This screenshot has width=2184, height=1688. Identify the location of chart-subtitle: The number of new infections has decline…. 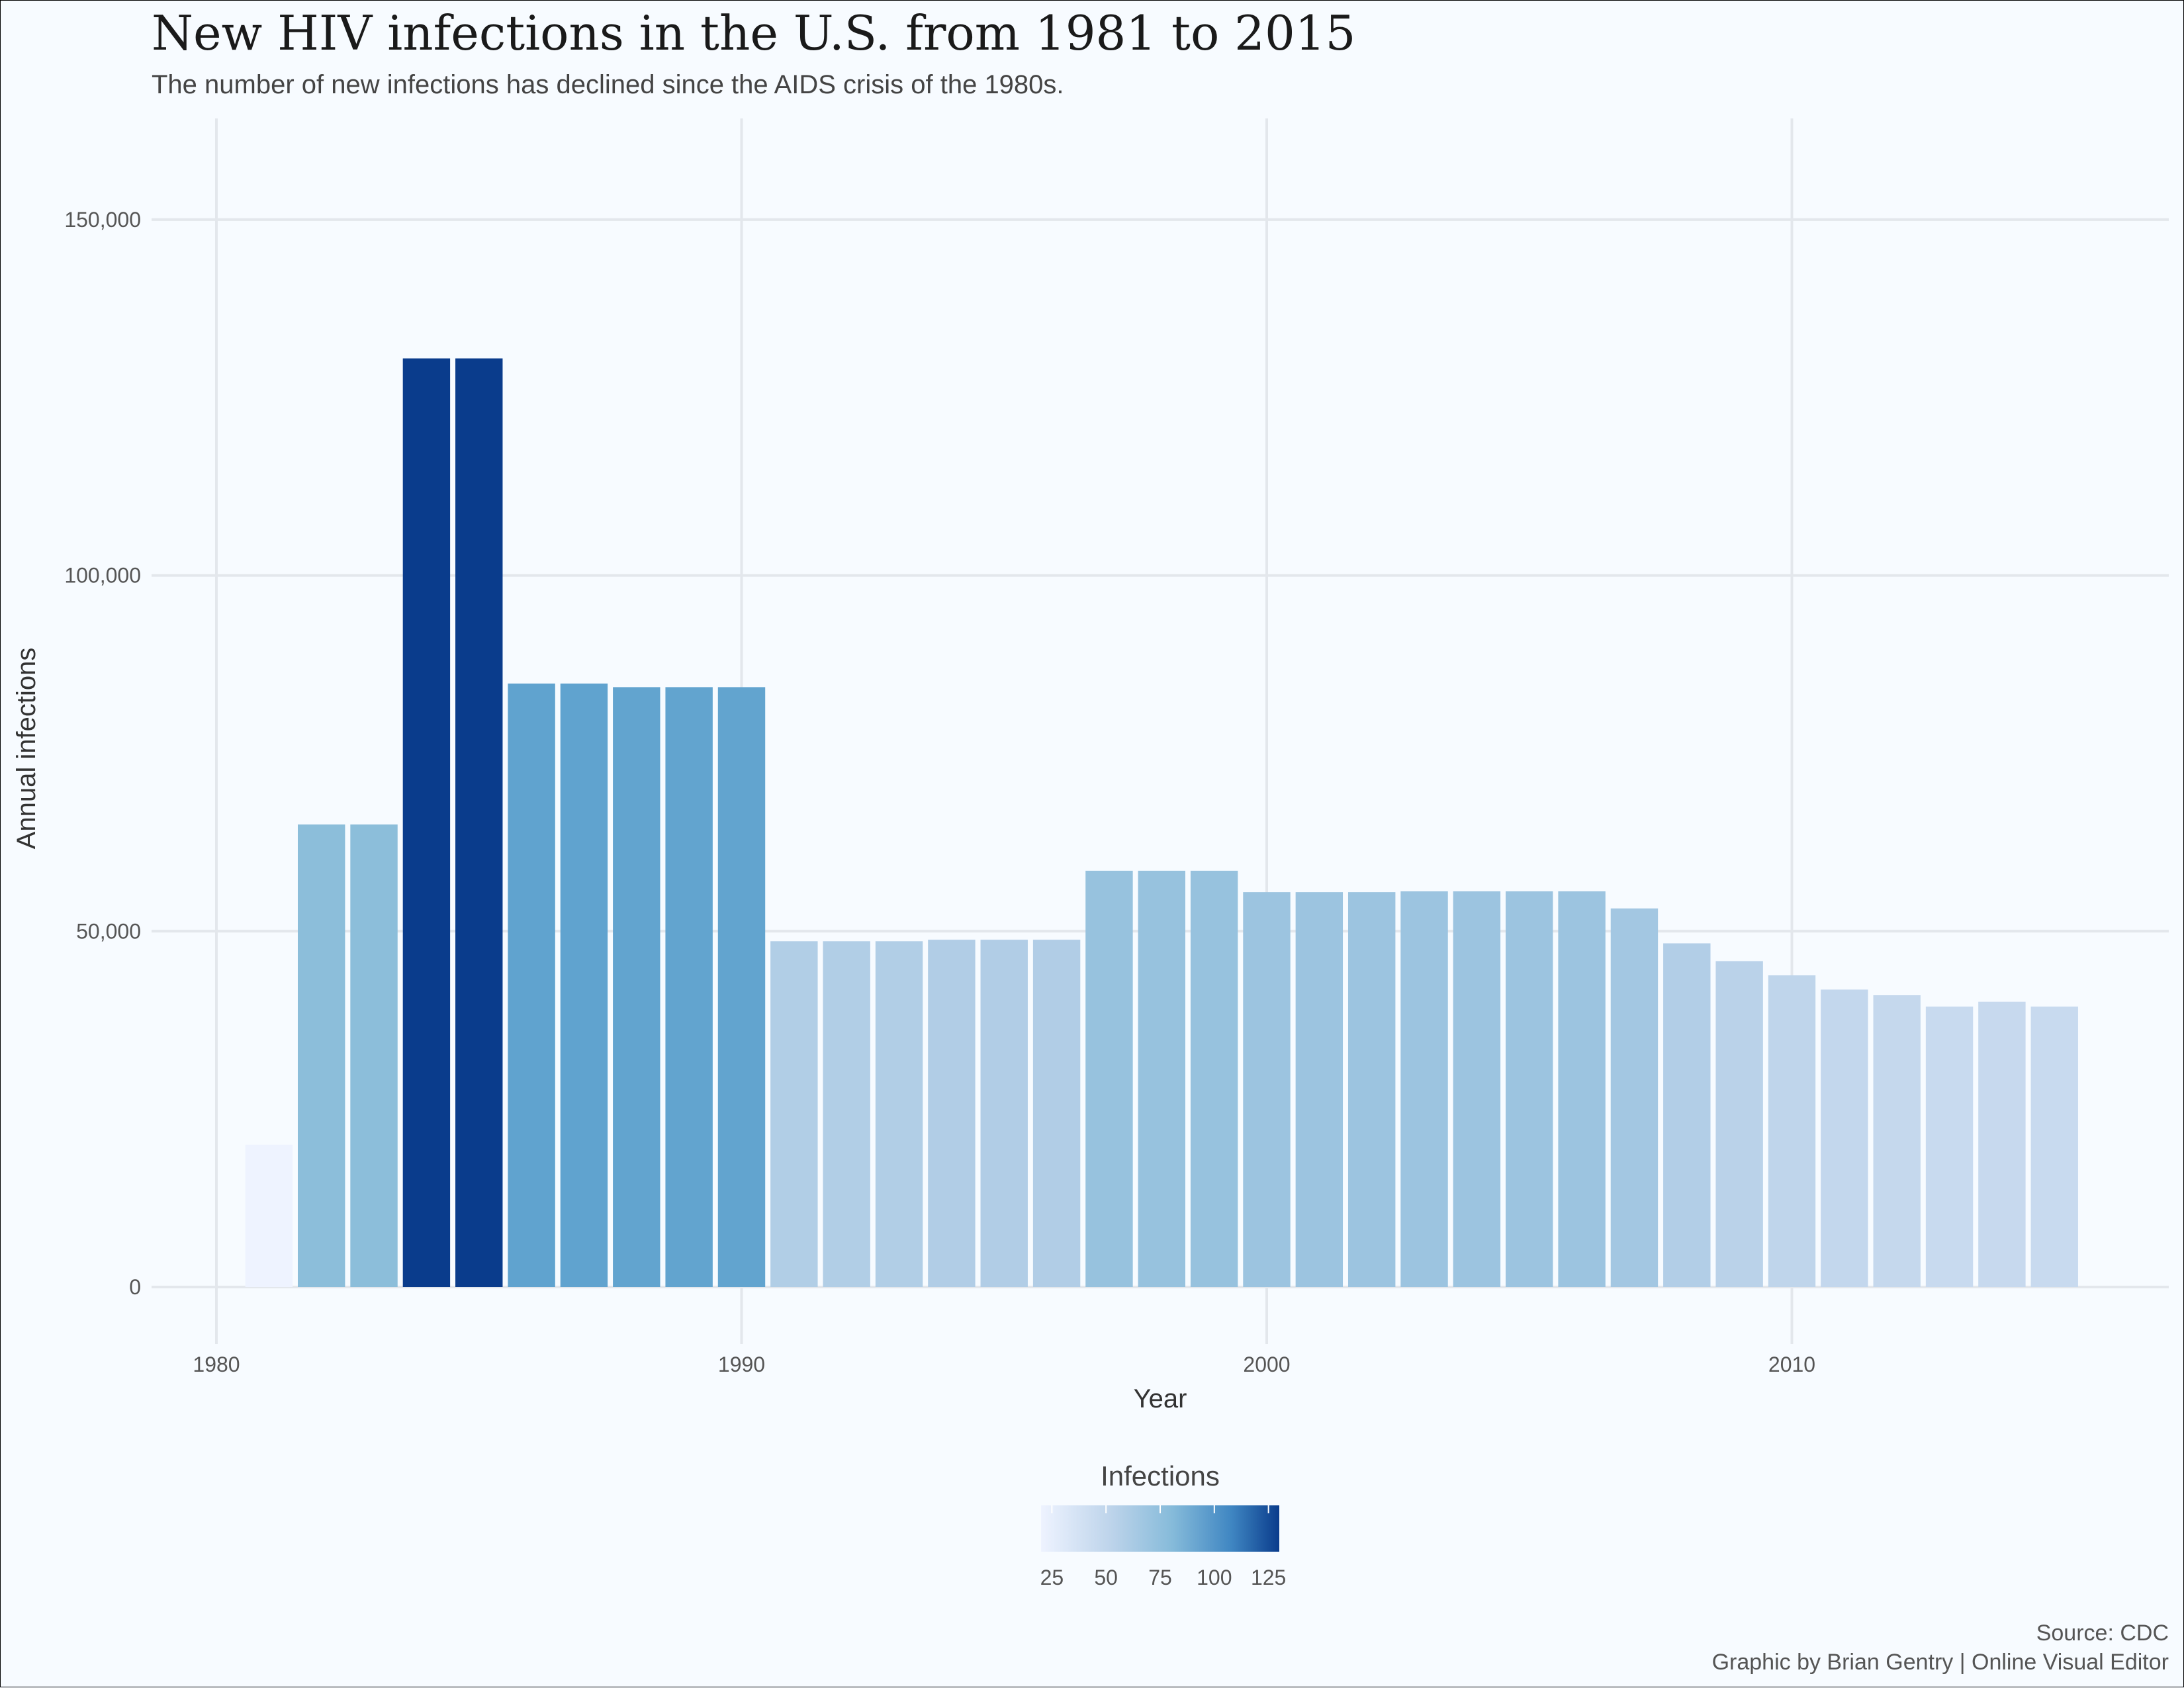
(608, 84).